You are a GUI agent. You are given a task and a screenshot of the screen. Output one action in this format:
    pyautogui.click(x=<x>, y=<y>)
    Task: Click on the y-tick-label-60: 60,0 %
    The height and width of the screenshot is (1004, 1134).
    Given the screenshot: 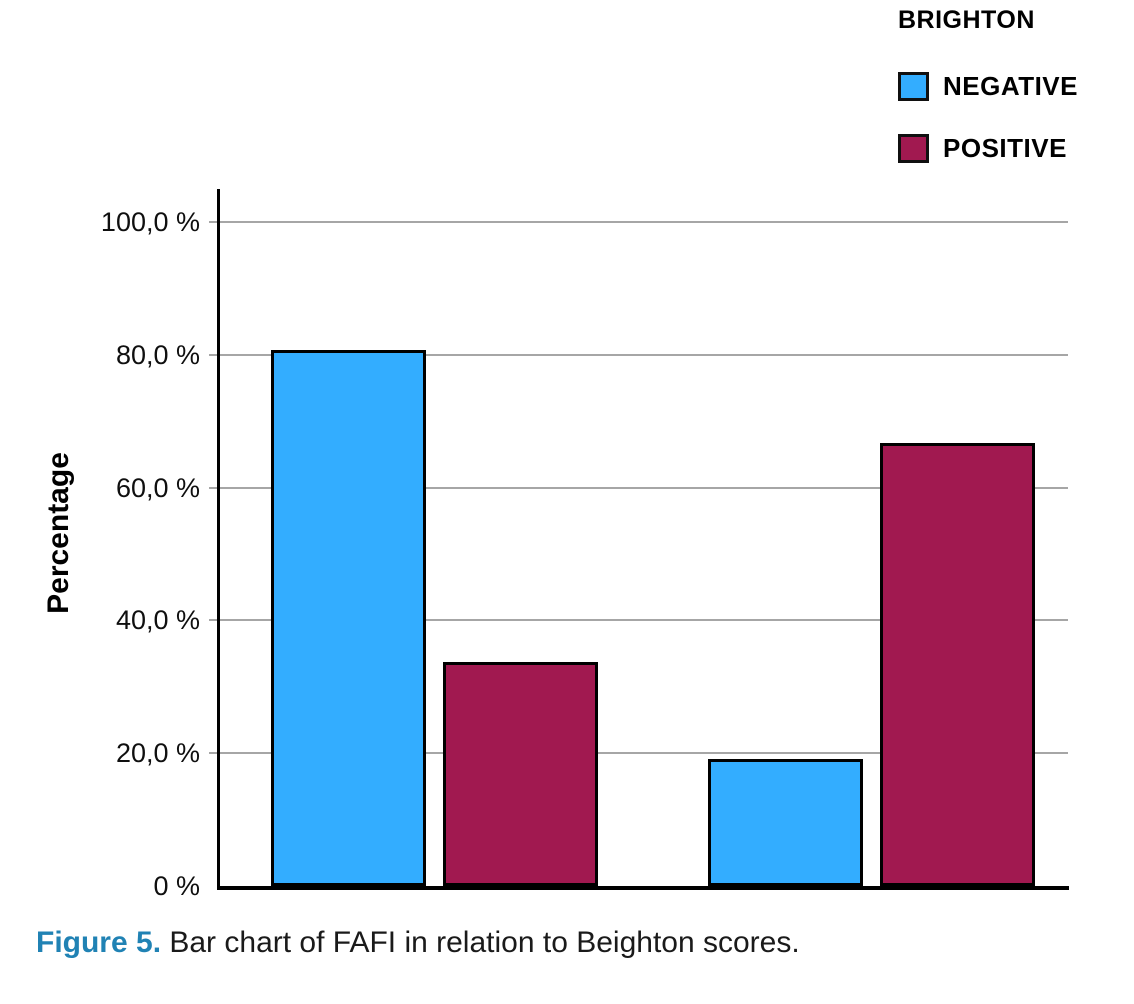 What is the action you would take?
    pyautogui.click(x=157, y=487)
    